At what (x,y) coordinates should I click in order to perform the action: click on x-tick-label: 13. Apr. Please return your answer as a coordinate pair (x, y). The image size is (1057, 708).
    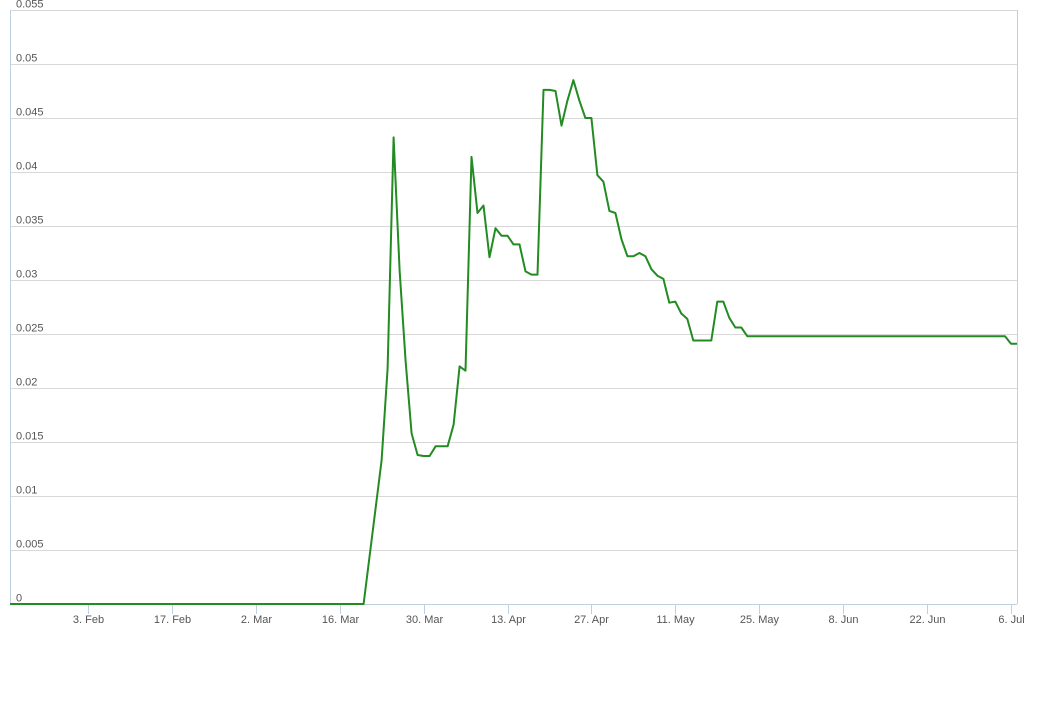
    Looking at the image, I should click on (508, 620).